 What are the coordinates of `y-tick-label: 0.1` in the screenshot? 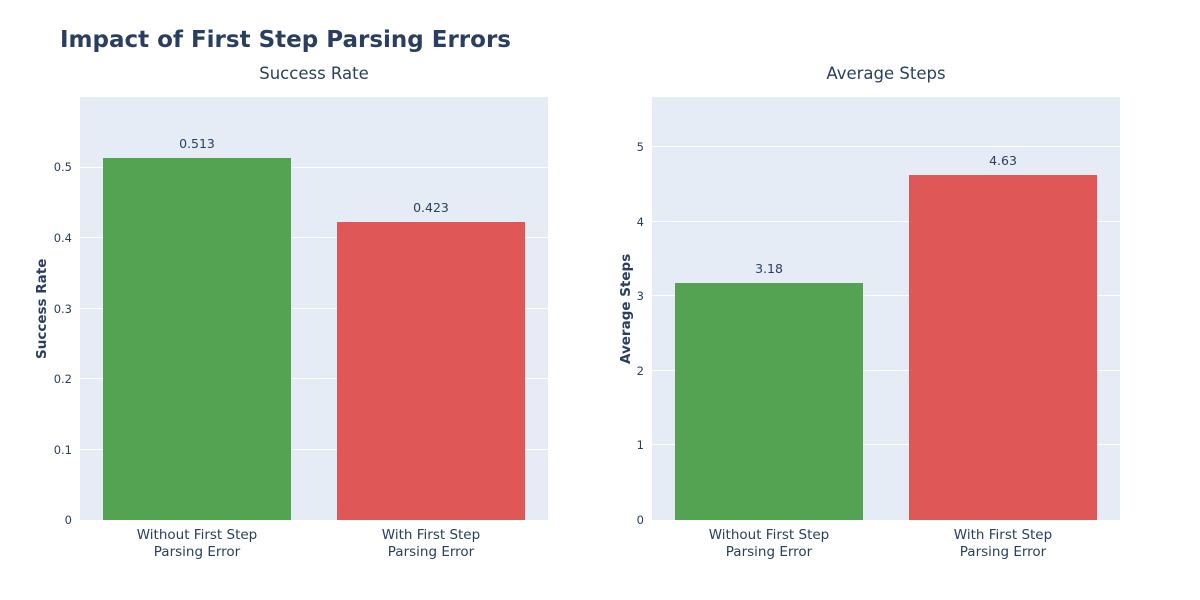 It's located at (62, 449).